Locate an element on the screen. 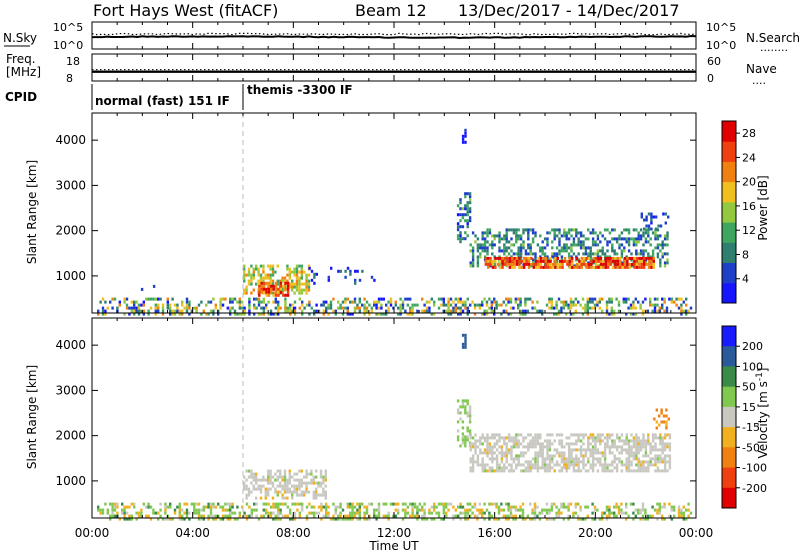 This screenshot has height=554, width=800. y-tick-label: 3000 is located at coordinates (70, 185).